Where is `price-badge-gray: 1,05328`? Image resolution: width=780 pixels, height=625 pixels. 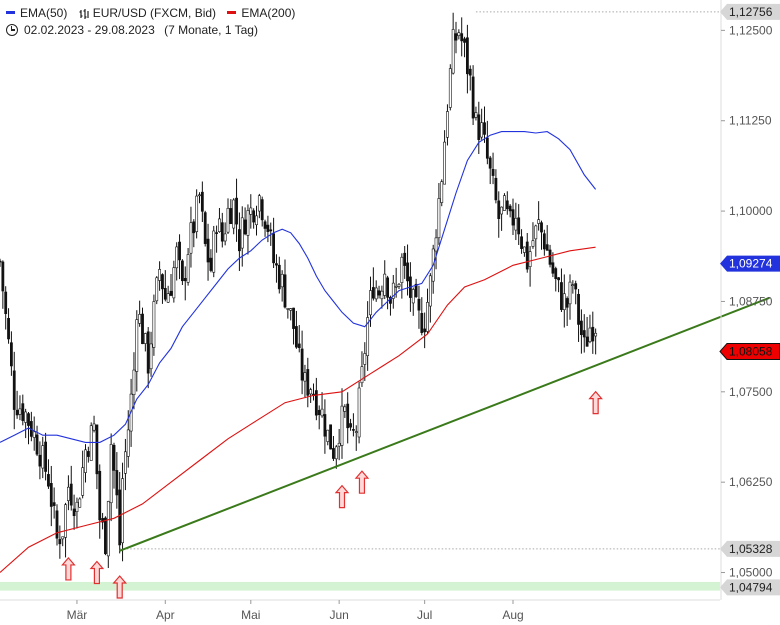 price-badge-gray: 1,05328 is located at coordinates (750, 548).